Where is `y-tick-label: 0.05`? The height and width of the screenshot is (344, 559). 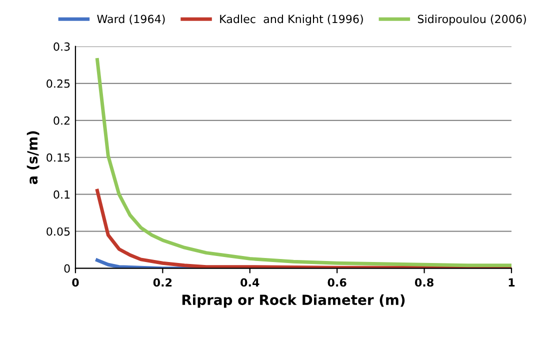 y-tick-label: 0.05 is located at coordinates (58, 231).